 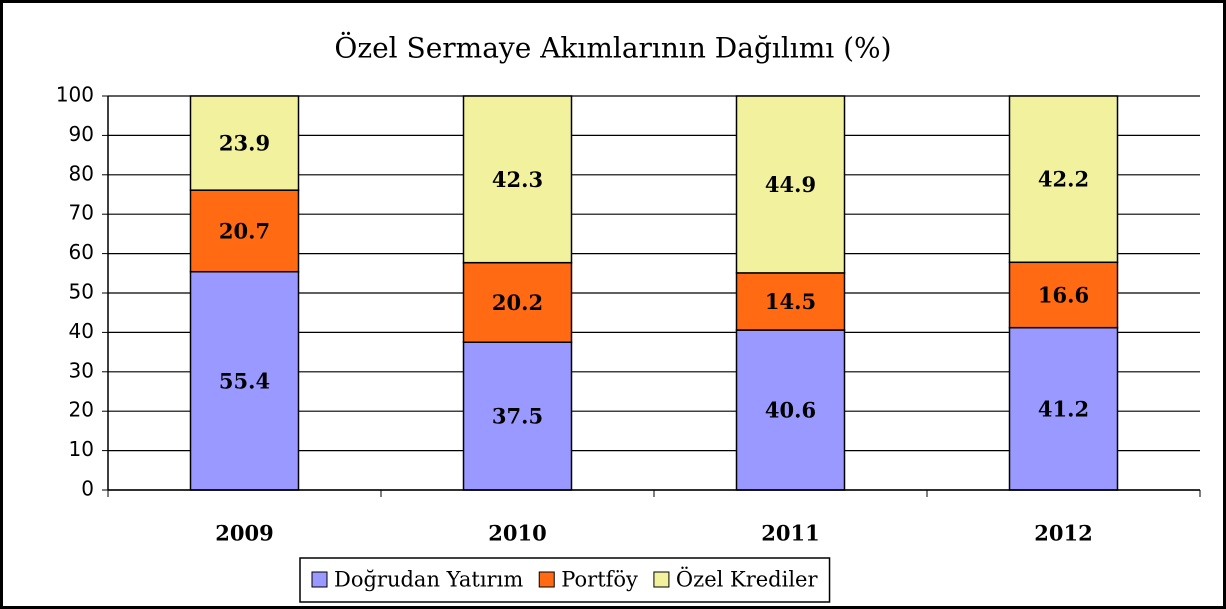 I want to click on legend-label: Portföy, so click(x=599, y=580).